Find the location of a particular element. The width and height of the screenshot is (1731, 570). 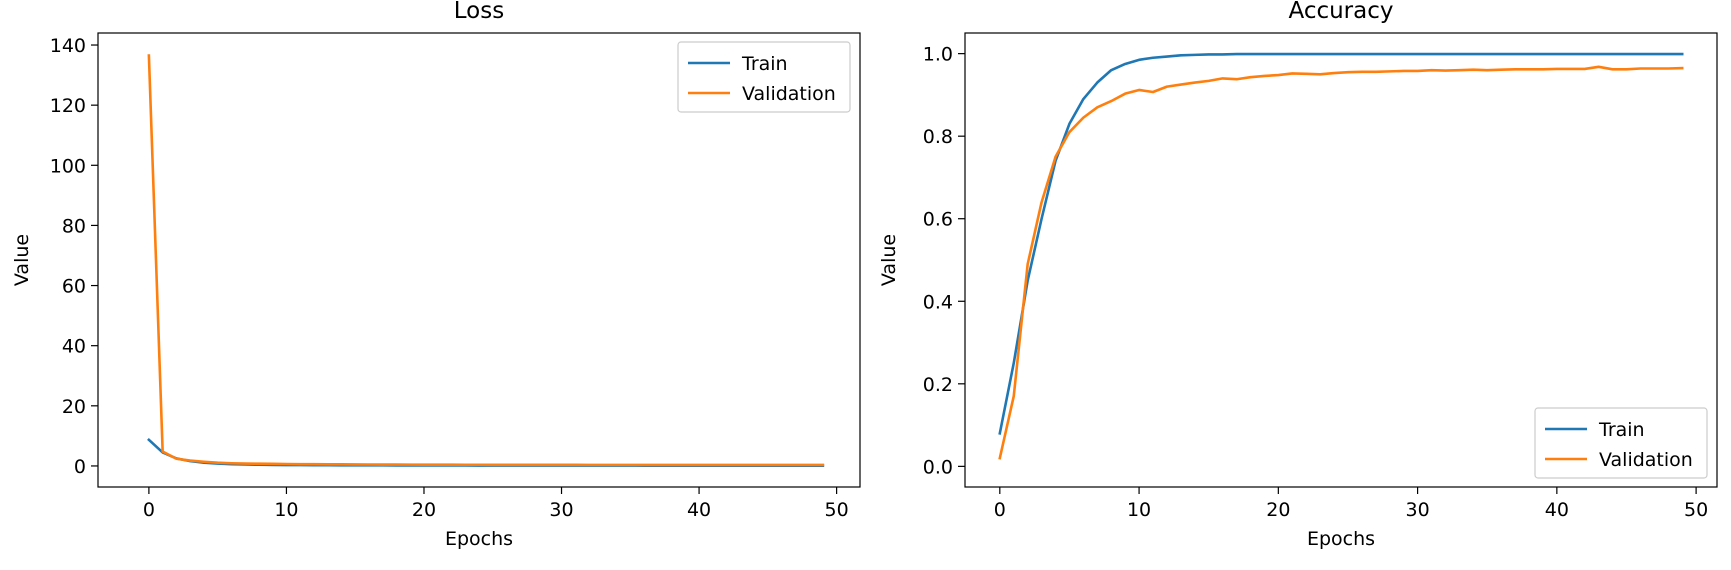

y-tick-label: 120 is located at coordinates (68, 106).